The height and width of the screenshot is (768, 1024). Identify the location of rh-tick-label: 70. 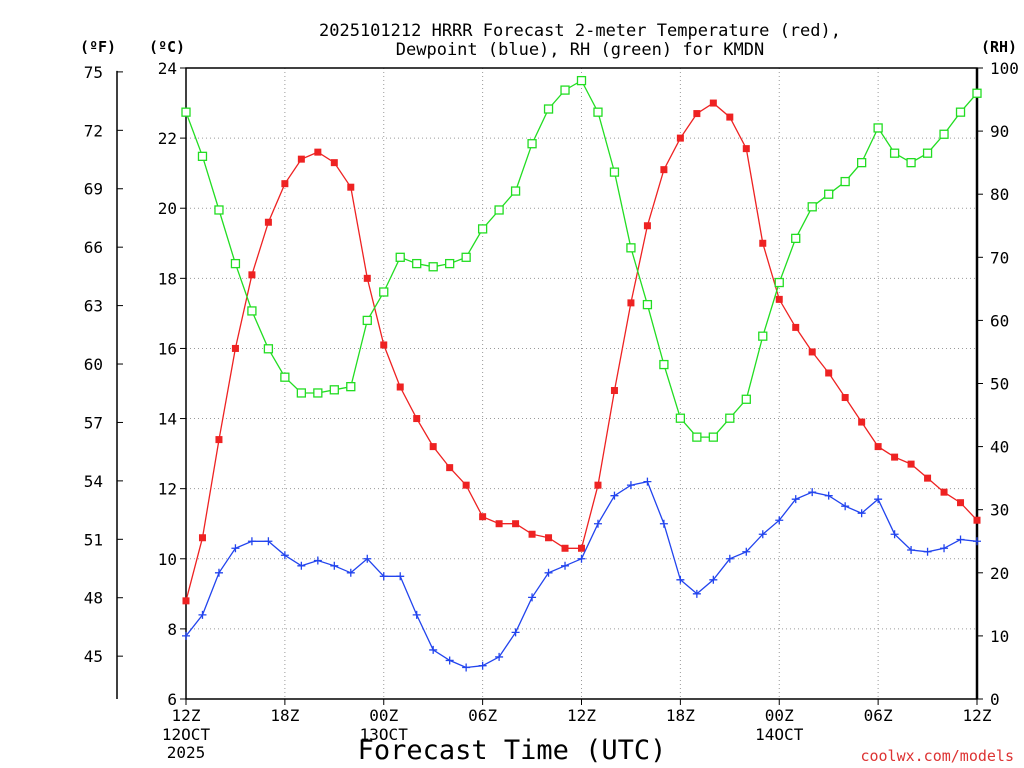
(999, 257).